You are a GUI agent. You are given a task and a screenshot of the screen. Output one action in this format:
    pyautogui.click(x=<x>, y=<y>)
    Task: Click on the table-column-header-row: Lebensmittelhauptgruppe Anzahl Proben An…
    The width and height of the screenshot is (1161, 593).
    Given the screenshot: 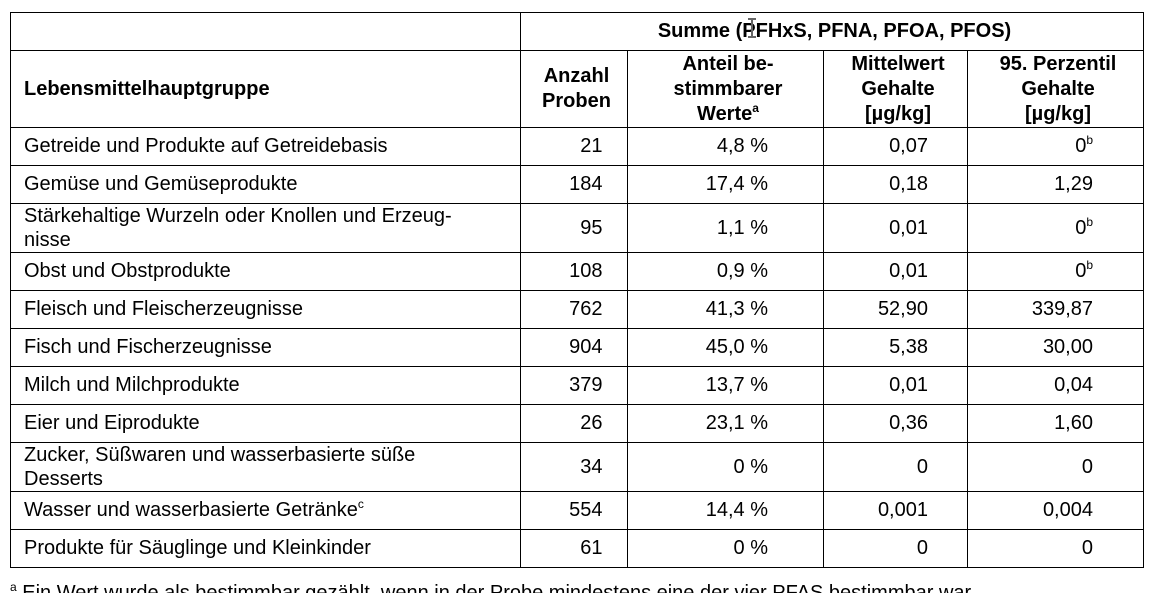 What is the action you would take?
    pyautogui.click(x=577, y=89)
    